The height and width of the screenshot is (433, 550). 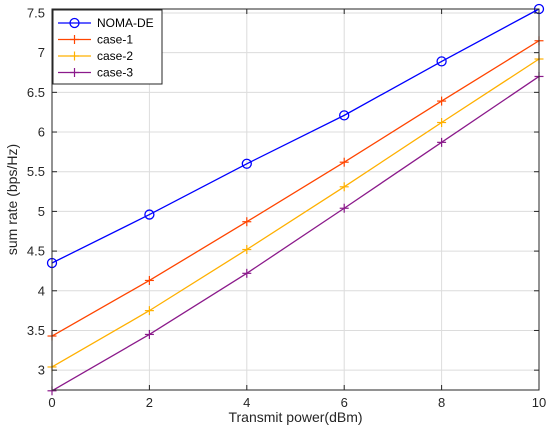 What do you see at coordinates (36, 92) in the screenshot?
I see `y-tick-label: 6.5` at bounding box center [36, 92].